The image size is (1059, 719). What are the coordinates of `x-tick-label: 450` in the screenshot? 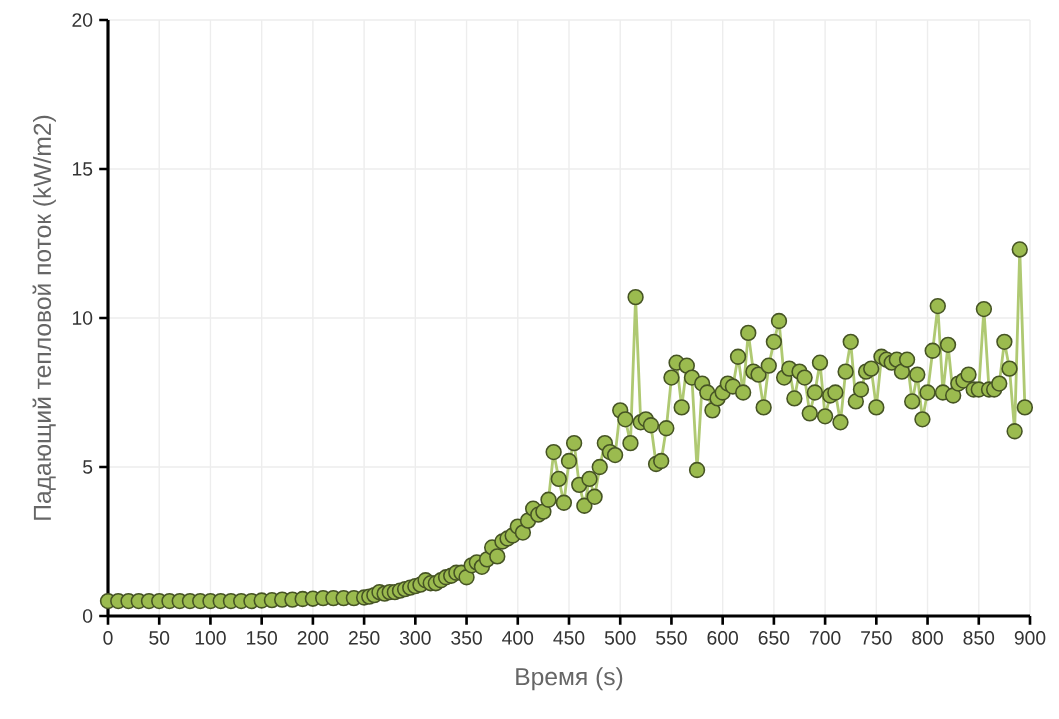 It's located at (569, 638).